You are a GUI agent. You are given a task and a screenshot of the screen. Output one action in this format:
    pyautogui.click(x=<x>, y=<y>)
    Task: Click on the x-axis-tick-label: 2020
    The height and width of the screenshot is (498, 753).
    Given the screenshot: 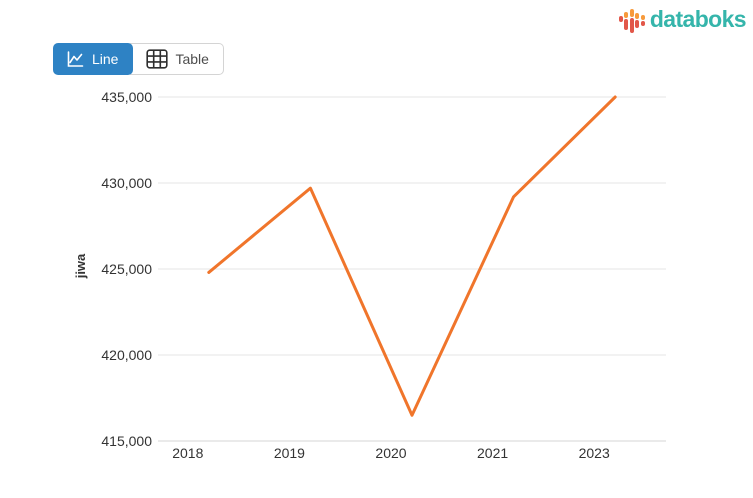 What is the action you would take?
    pyautogui.click(x=390, y=453)
    